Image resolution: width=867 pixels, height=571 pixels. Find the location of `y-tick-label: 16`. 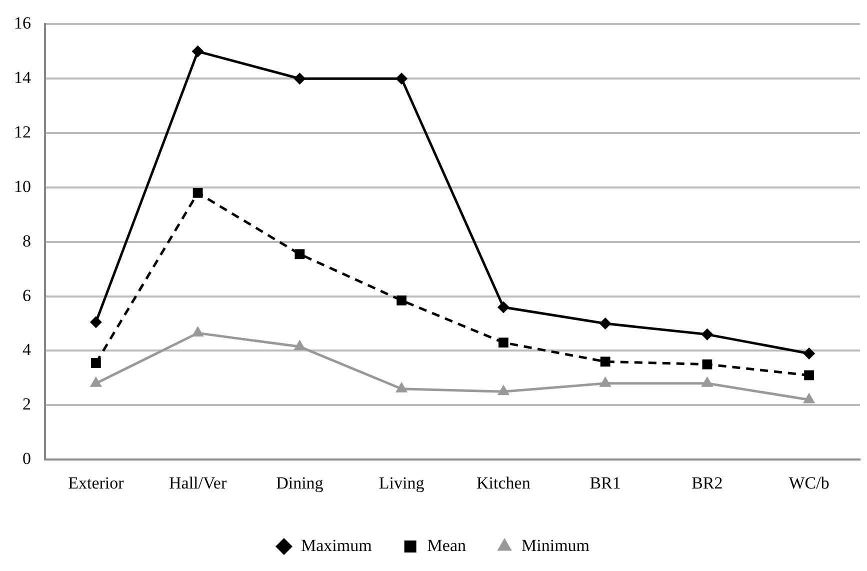

y-tick-label: 16 is located at coordinates (22, 23).